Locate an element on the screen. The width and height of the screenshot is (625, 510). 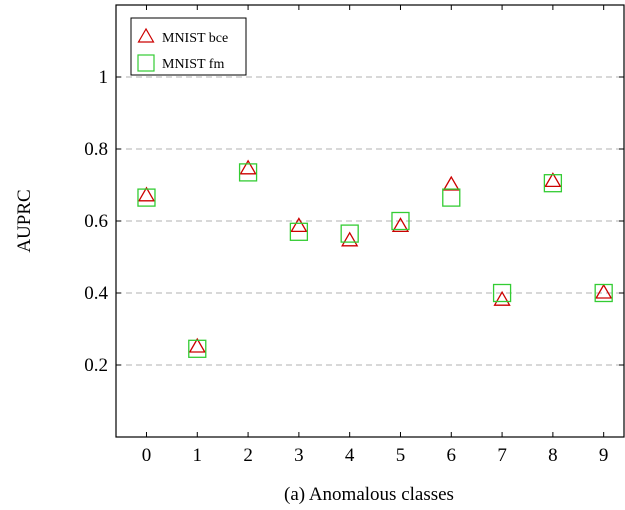
y-tick-label: 0.6 is located at coordinates (96, 221).